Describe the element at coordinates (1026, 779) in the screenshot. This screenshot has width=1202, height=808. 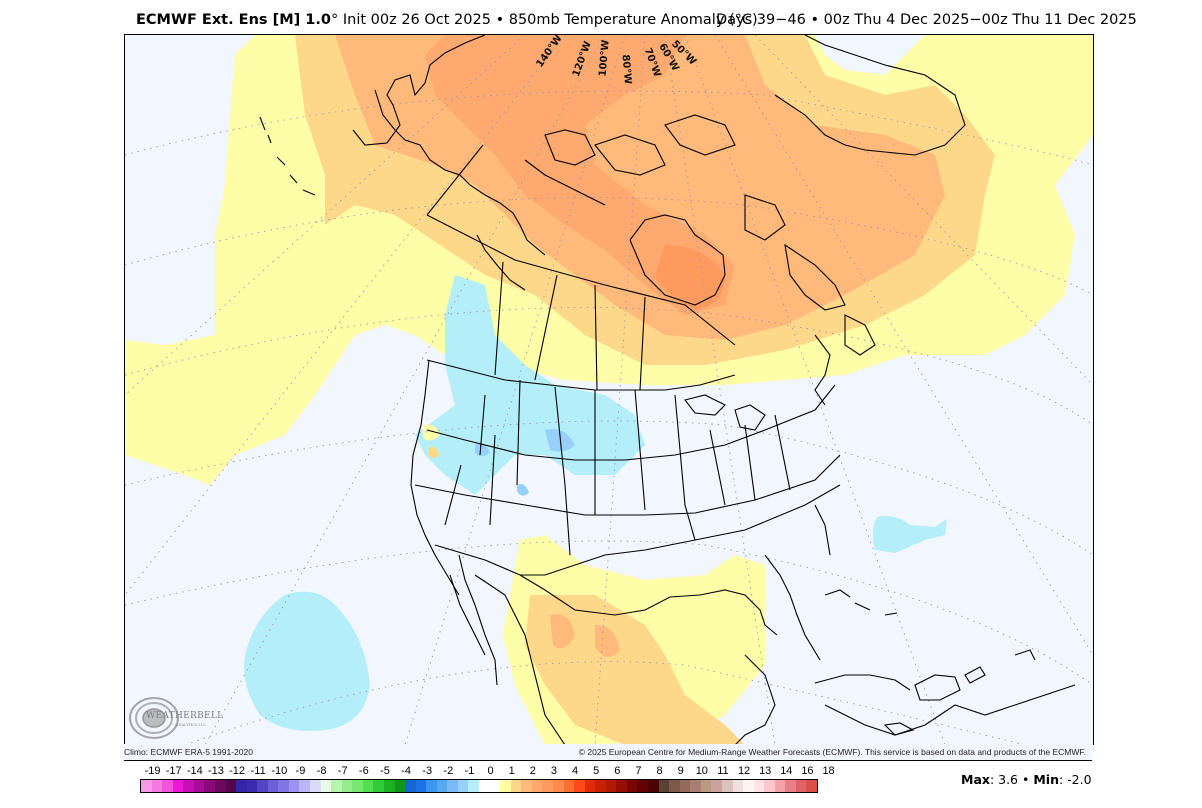
I see `max-min-stats: Max: 3.6 • Min: -2.0` at that location.